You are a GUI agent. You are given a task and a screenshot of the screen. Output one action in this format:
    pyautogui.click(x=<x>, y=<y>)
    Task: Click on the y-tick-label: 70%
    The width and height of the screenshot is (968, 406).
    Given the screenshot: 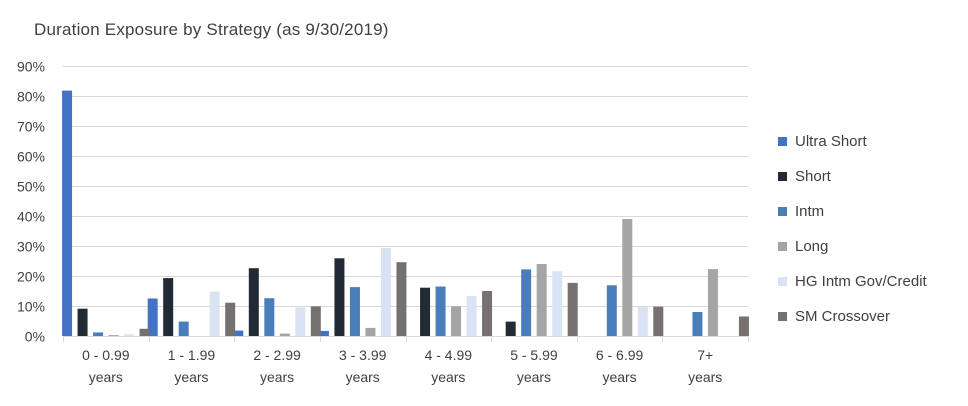 What is the action you would take?
    pyautogui.click(x=31, y=127)
    